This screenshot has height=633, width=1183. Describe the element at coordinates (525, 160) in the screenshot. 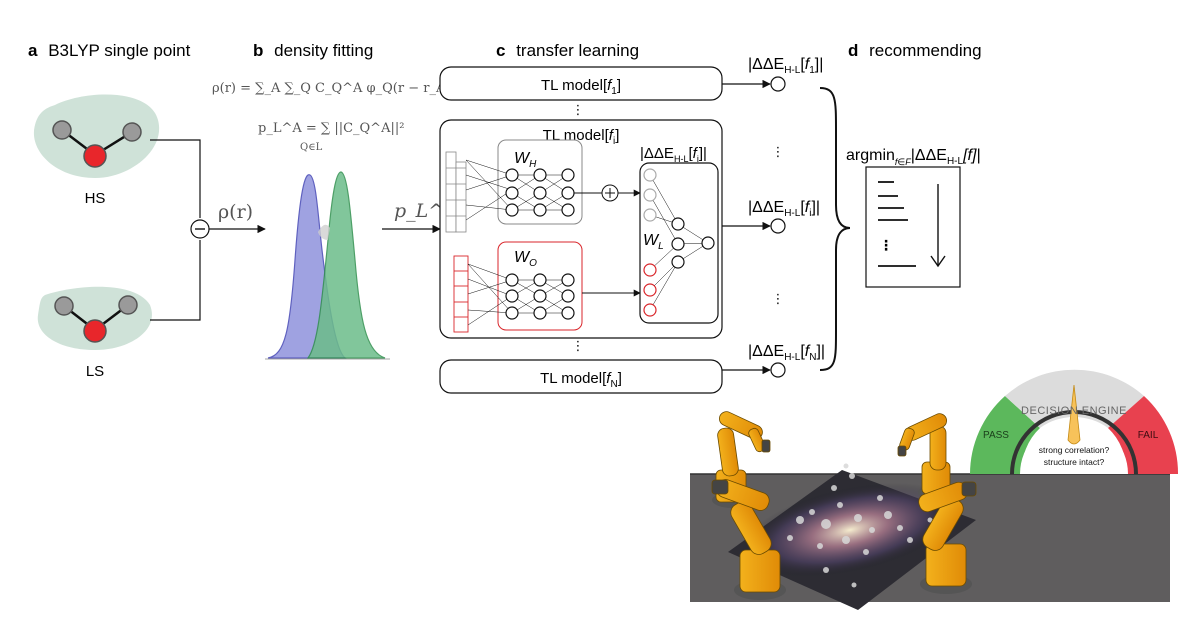

I see `wh-label: WH` at that location.